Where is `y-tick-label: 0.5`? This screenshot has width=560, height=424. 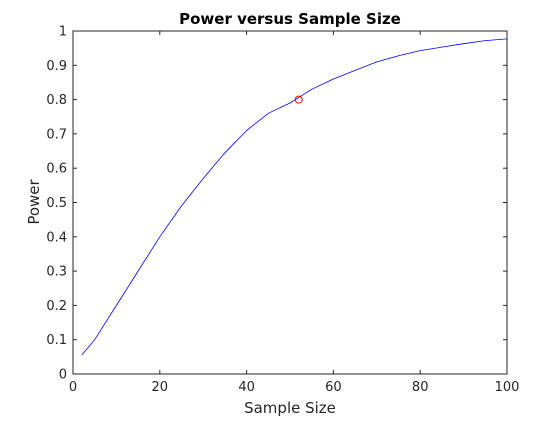 y-tick-label: 0.5 is located at coordinates (56, 203).